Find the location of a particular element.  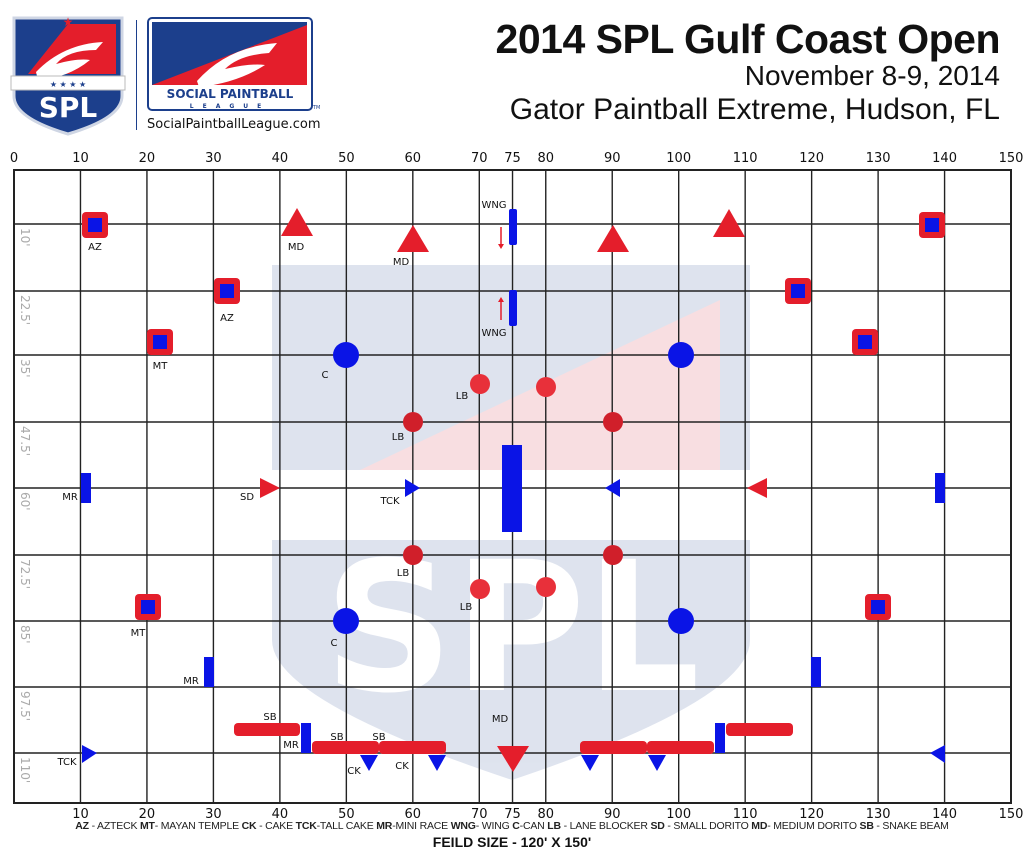

svg-text: SPL is located at coordinates (68, 107).